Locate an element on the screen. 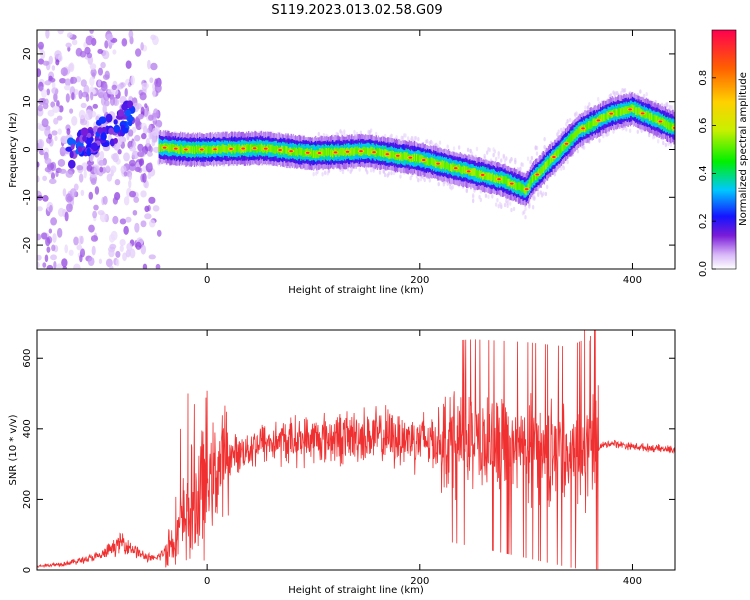 The image size is (750, 600). y-tick-label: 20 is located at coordinates (27, 54).